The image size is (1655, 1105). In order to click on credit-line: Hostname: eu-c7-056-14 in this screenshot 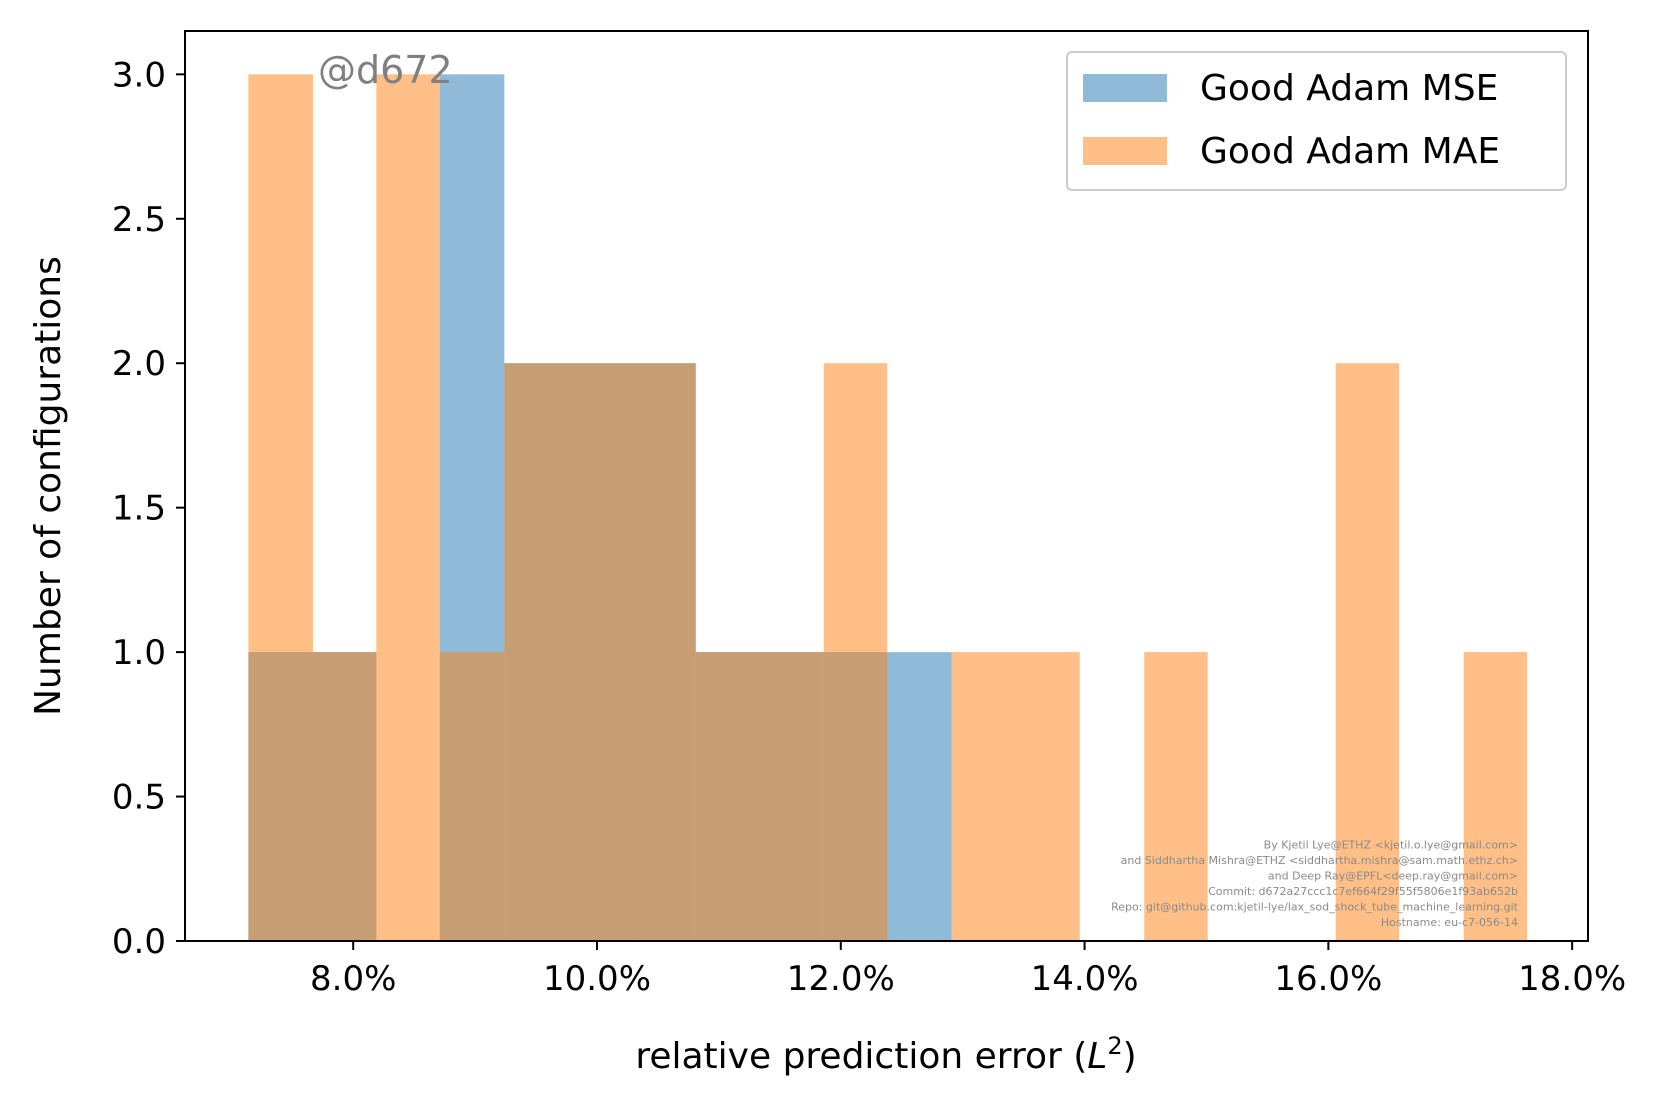, I will do `click(1449, 922)`.